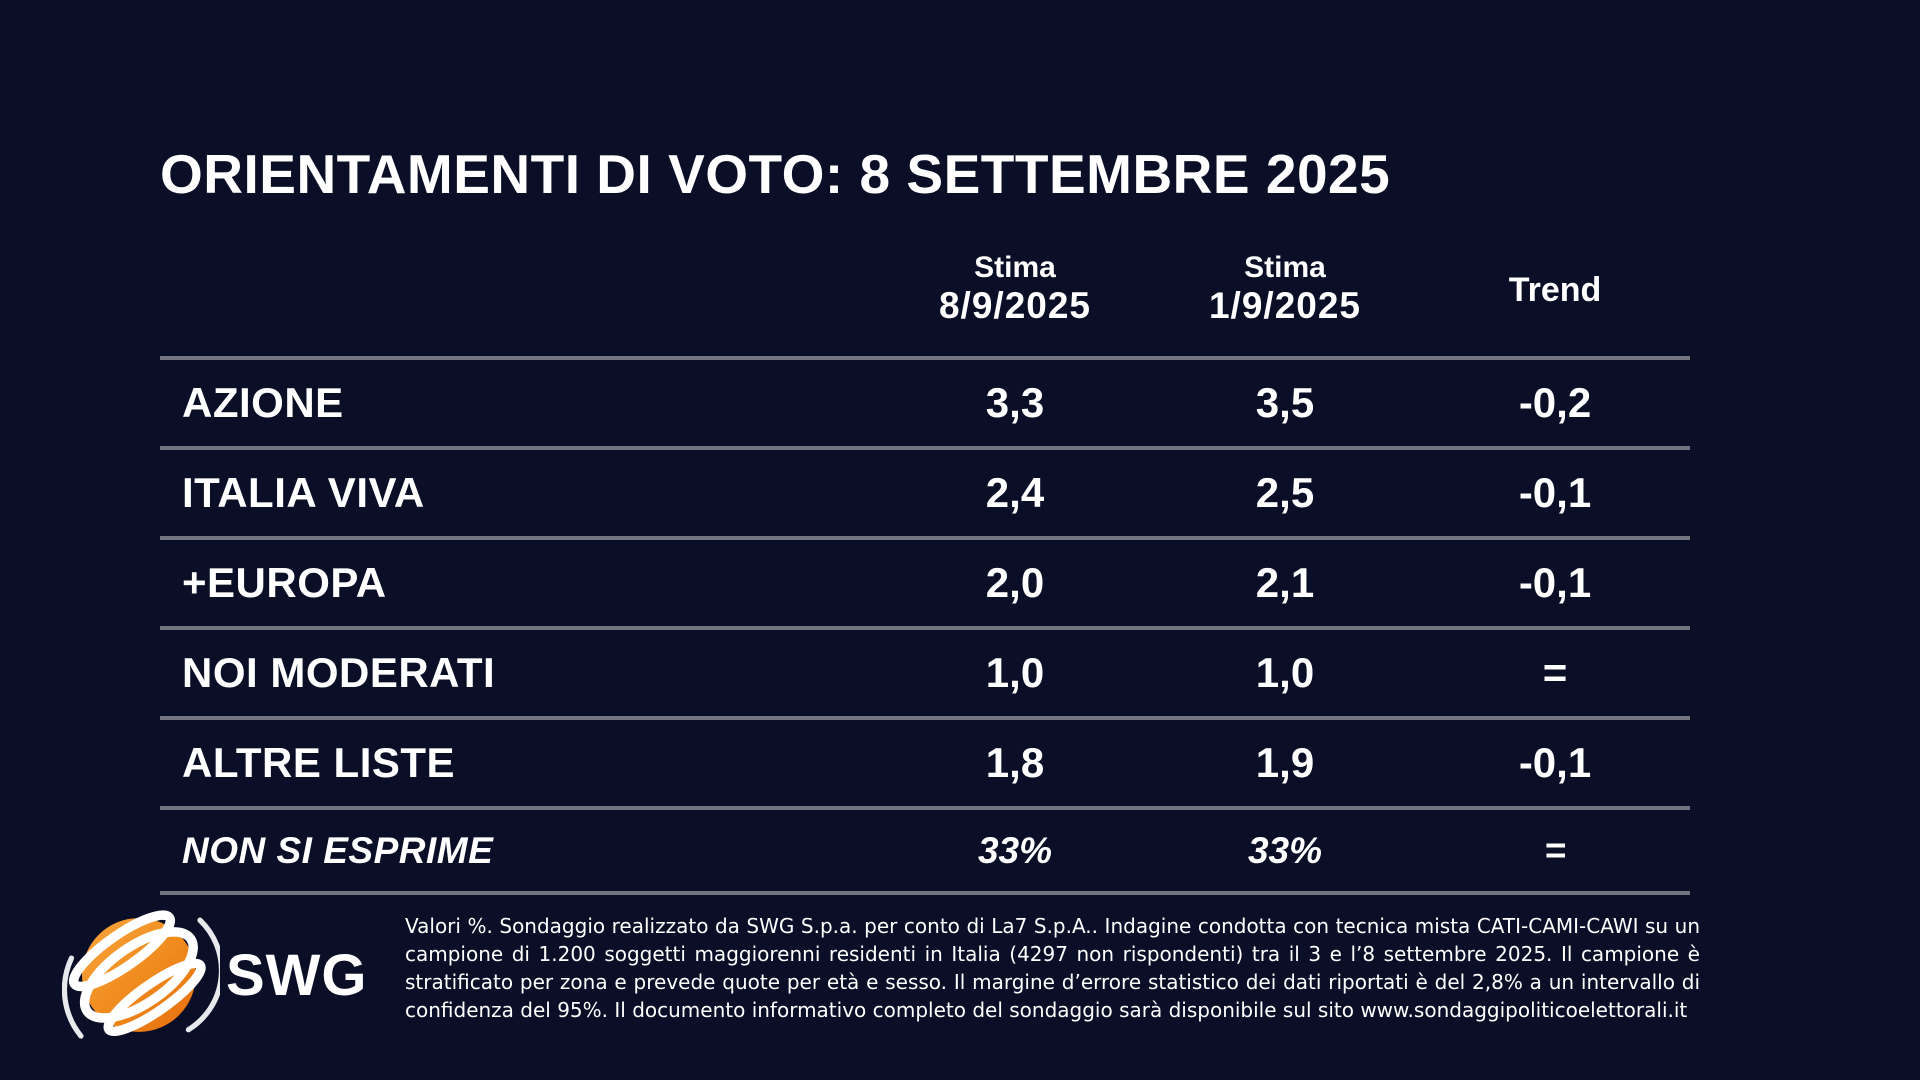  What do you see at coordinates (338, 850) in the screenshot?
I see `party-name: NON SI ESPRIME` at bounding box center [338, 850].